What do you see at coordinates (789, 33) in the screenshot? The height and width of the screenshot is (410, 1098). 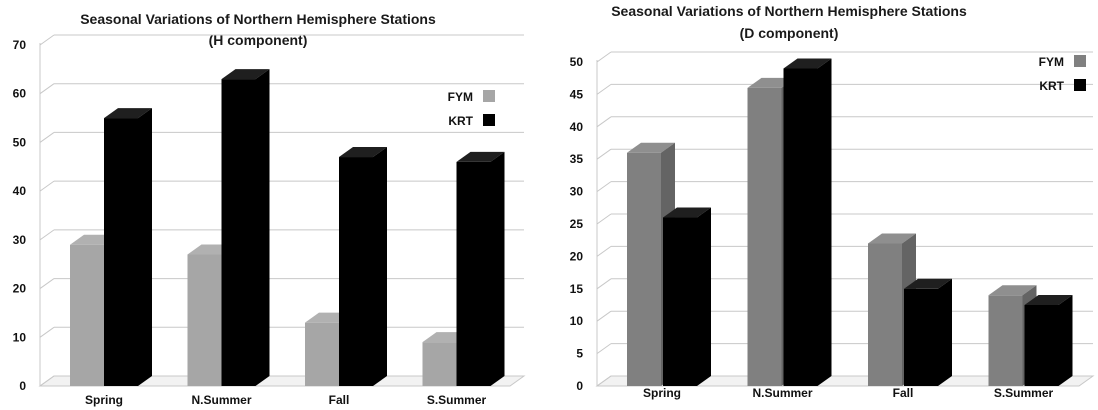 I see `chart-subtitle: (D component)` at bounding box center [789, 33].